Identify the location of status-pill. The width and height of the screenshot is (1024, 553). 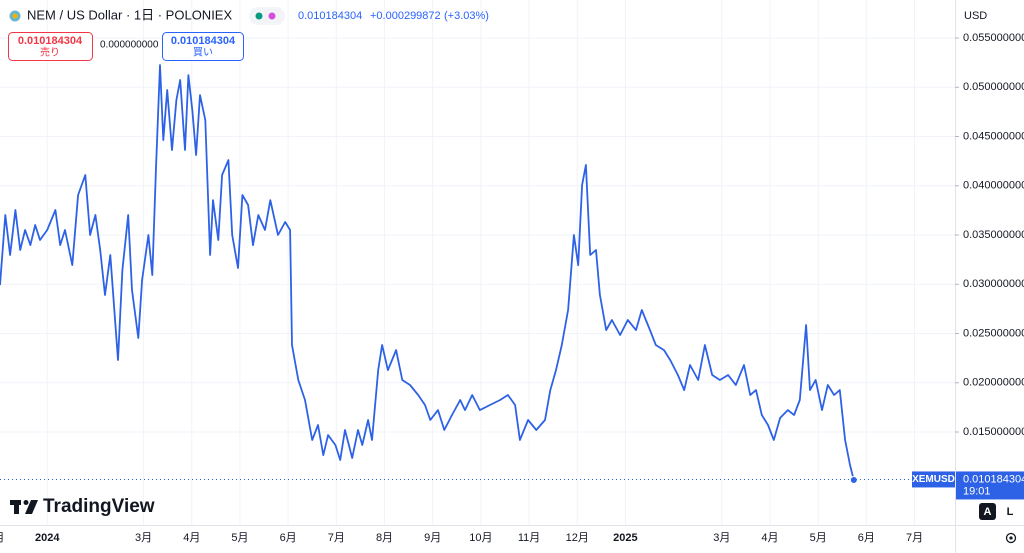
(267, 16).